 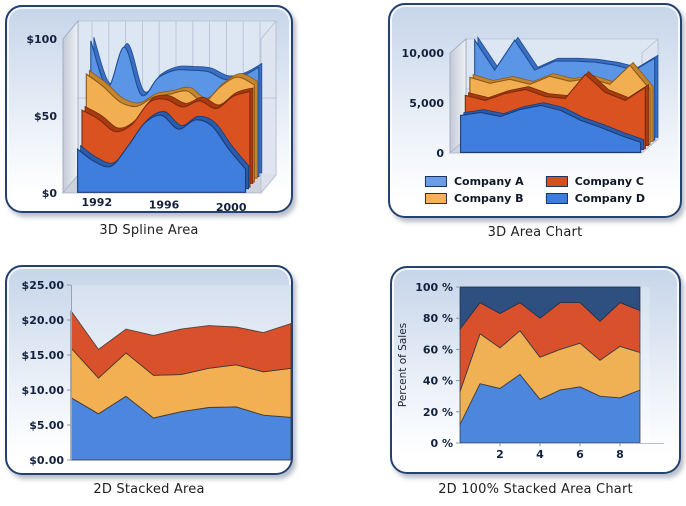 What do you see at coordinates (620, 454) in the screenshot?
I see `svg-text: 8` at bounding box center [620, 454].